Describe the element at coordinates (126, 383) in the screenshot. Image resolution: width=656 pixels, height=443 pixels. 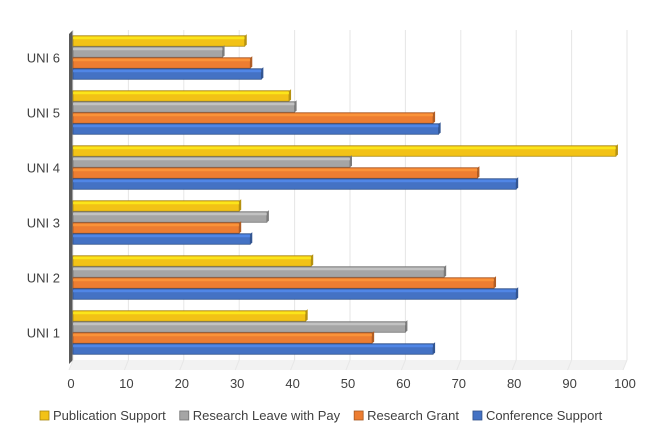
I see `x-tick-label: 10` at that location.